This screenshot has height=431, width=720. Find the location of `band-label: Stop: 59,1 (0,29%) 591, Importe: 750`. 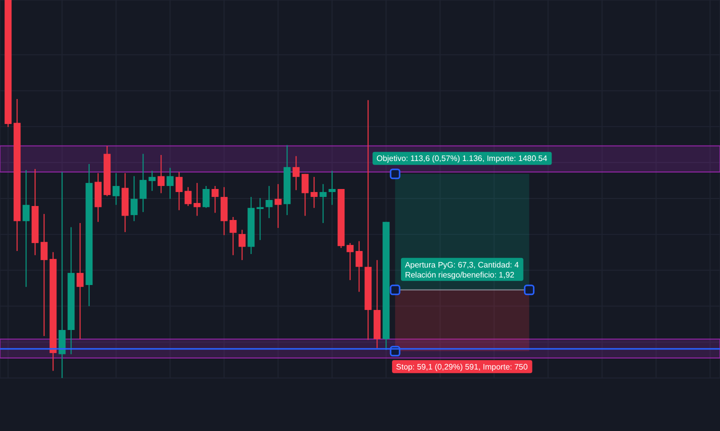

band-label: Stop: 59,1 (0,29%) 591, Importe: 750 is located at coordinates (462, 367).